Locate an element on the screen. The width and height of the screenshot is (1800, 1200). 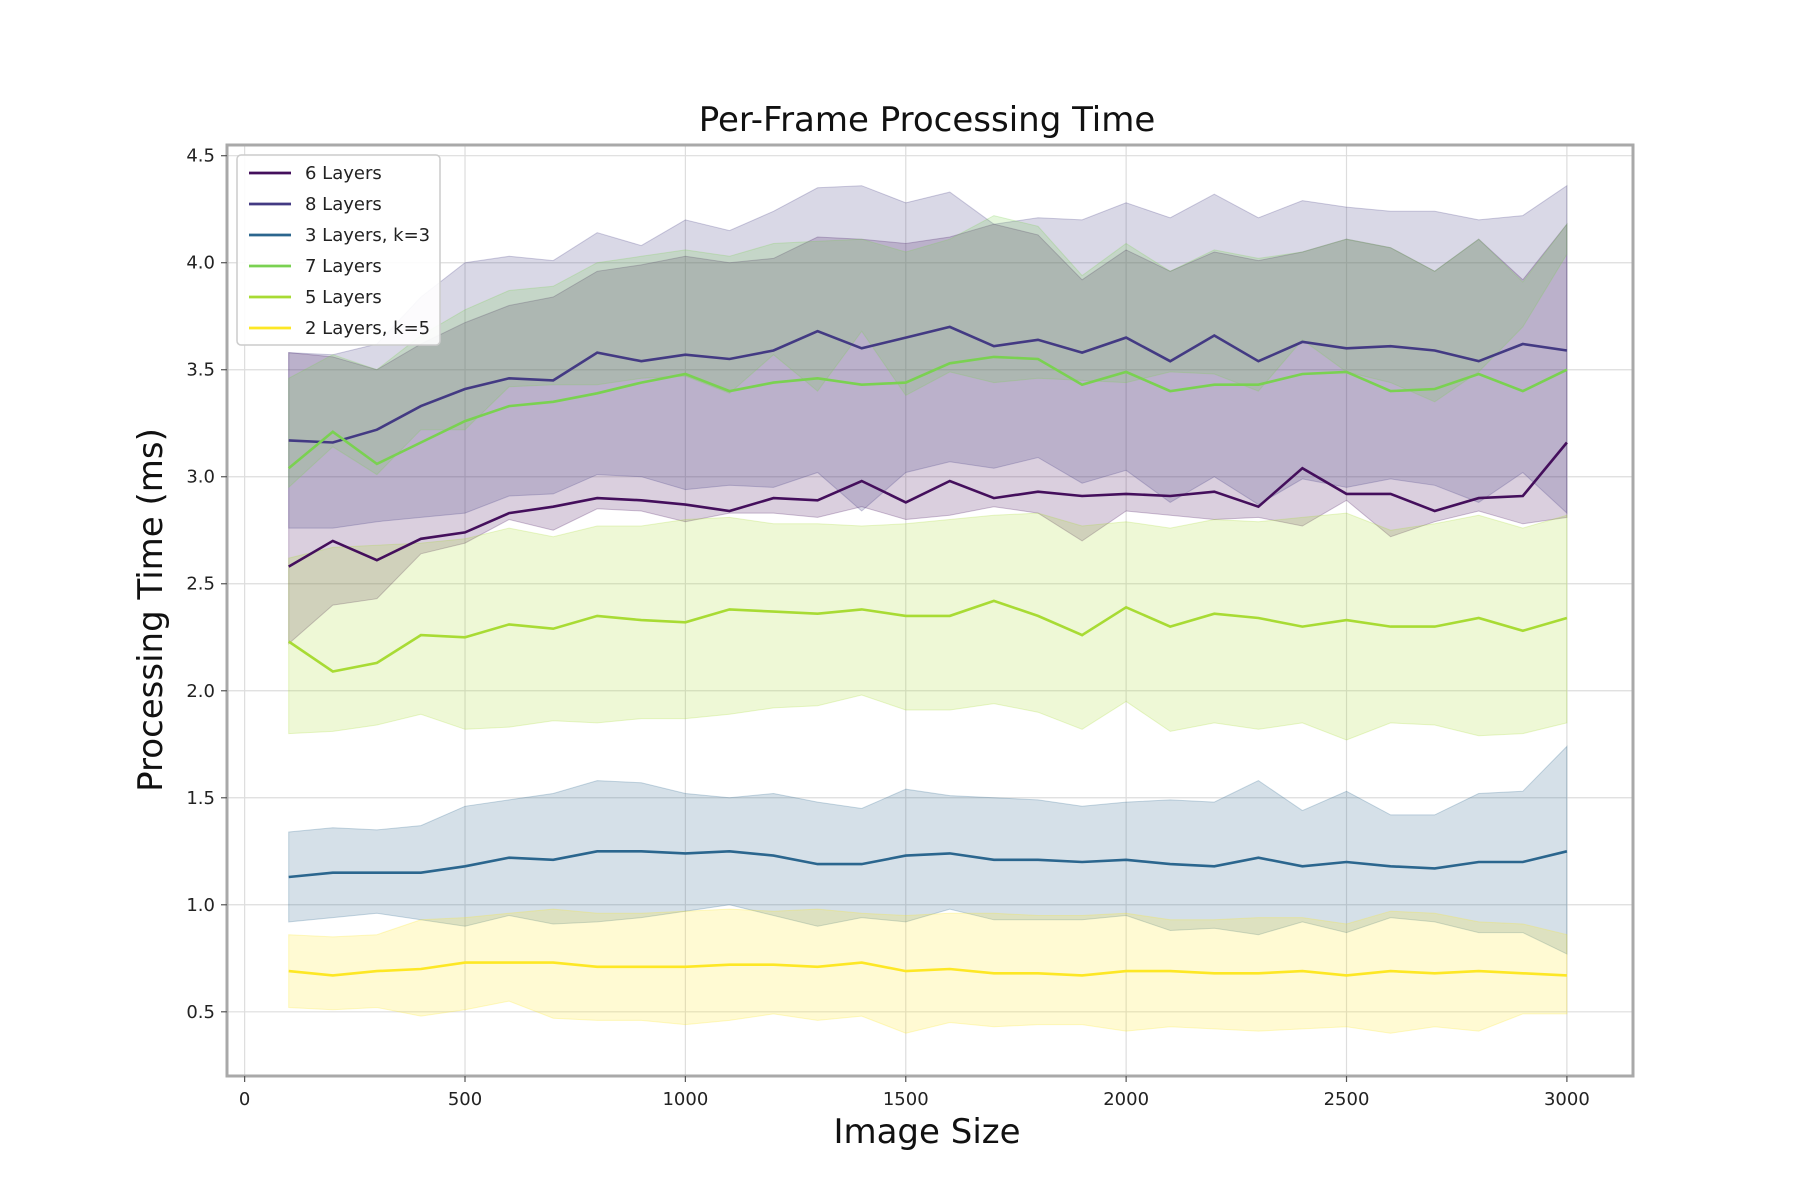
y-tick-label: 4.5 is located at coordinates (200, 156).